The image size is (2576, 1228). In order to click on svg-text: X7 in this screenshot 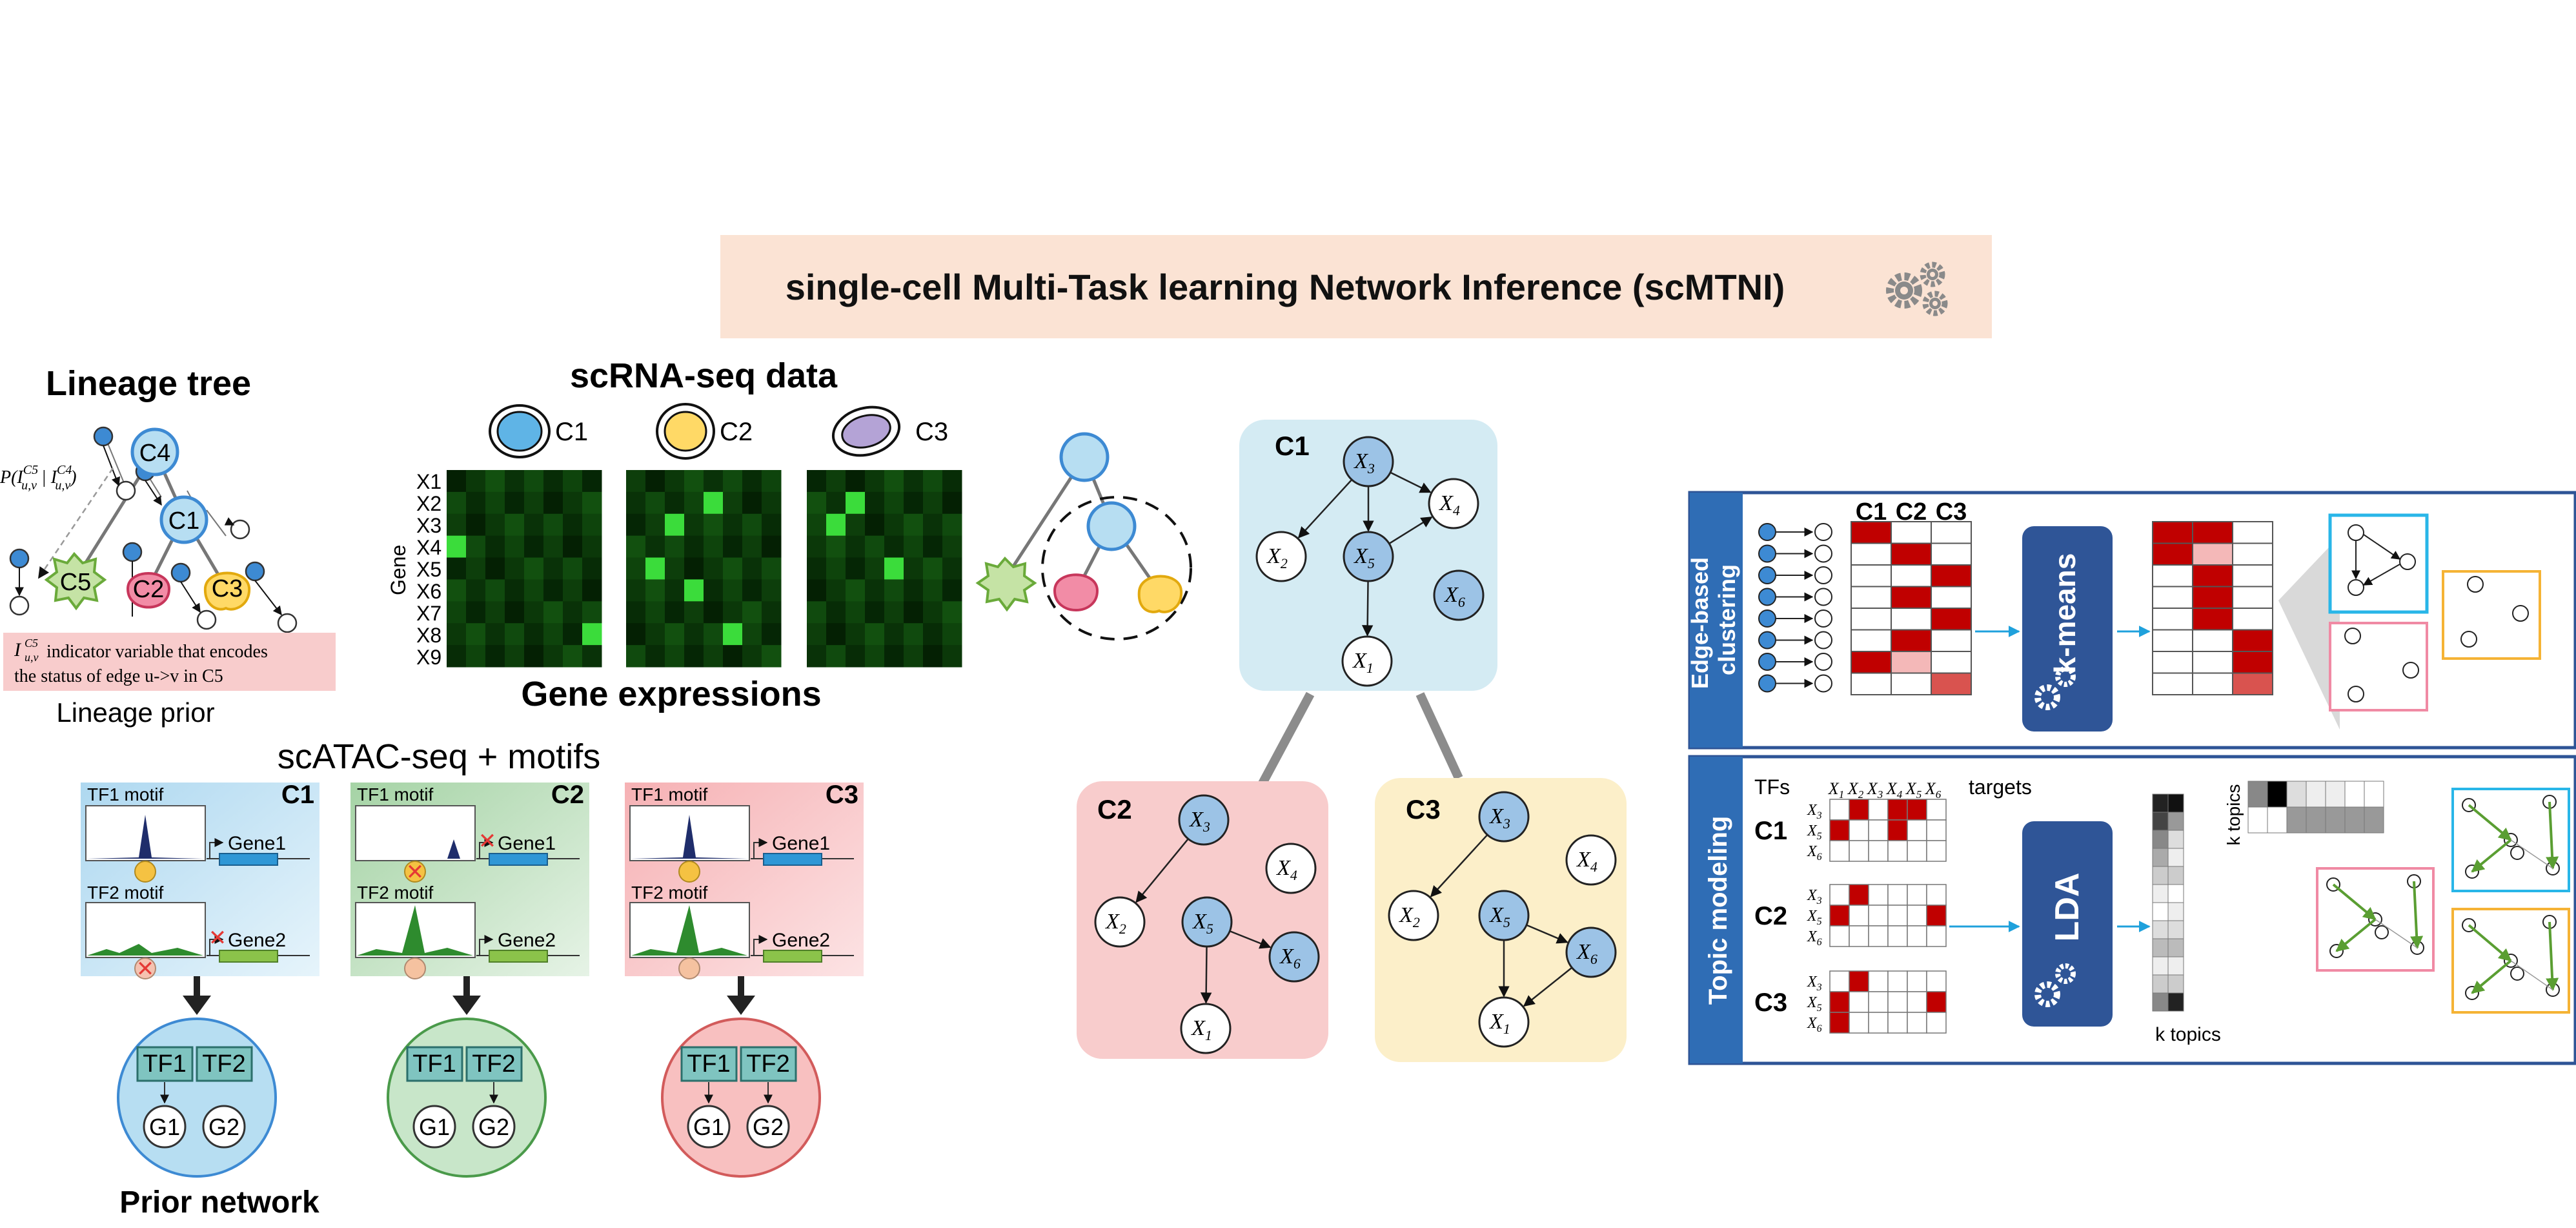, I will do `click(428, 613)`.